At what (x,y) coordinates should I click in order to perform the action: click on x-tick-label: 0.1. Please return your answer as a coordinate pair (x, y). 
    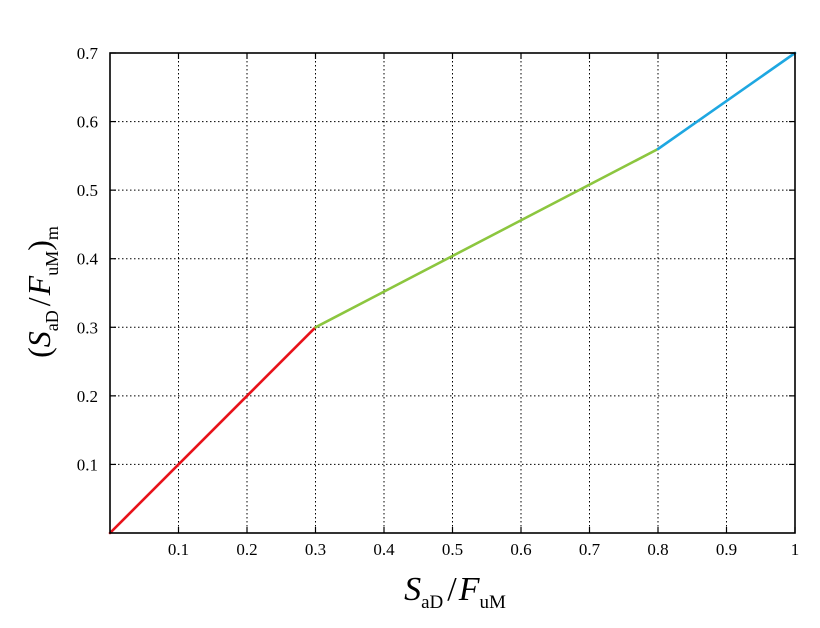
    Looking at the image, I should click on (178, 549).